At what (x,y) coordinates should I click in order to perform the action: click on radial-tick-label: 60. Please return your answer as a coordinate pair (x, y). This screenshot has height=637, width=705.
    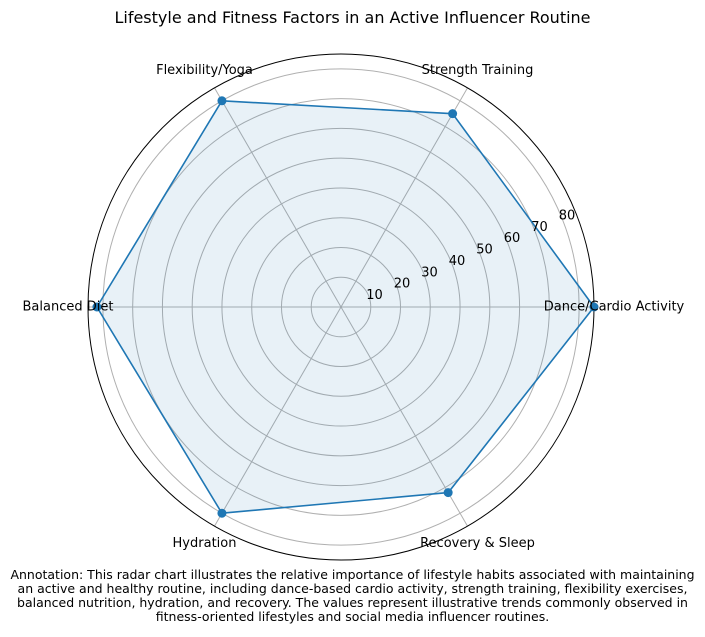
    Looking at the image, I should click on (512, 238).